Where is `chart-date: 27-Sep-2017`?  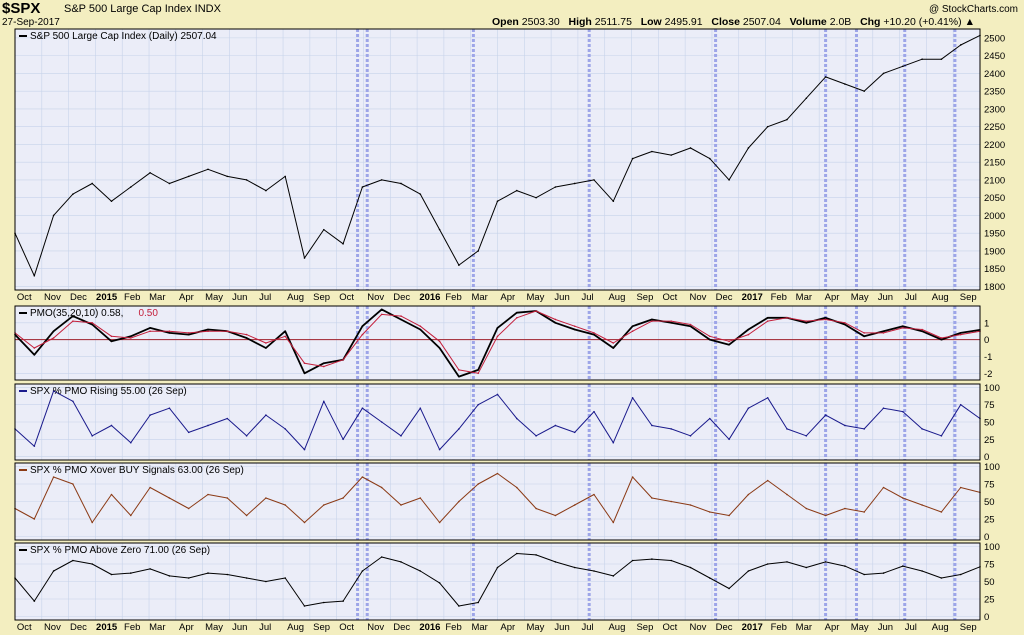
chart-date: 27-Sep-2017 is located at coordinates (31, 22).